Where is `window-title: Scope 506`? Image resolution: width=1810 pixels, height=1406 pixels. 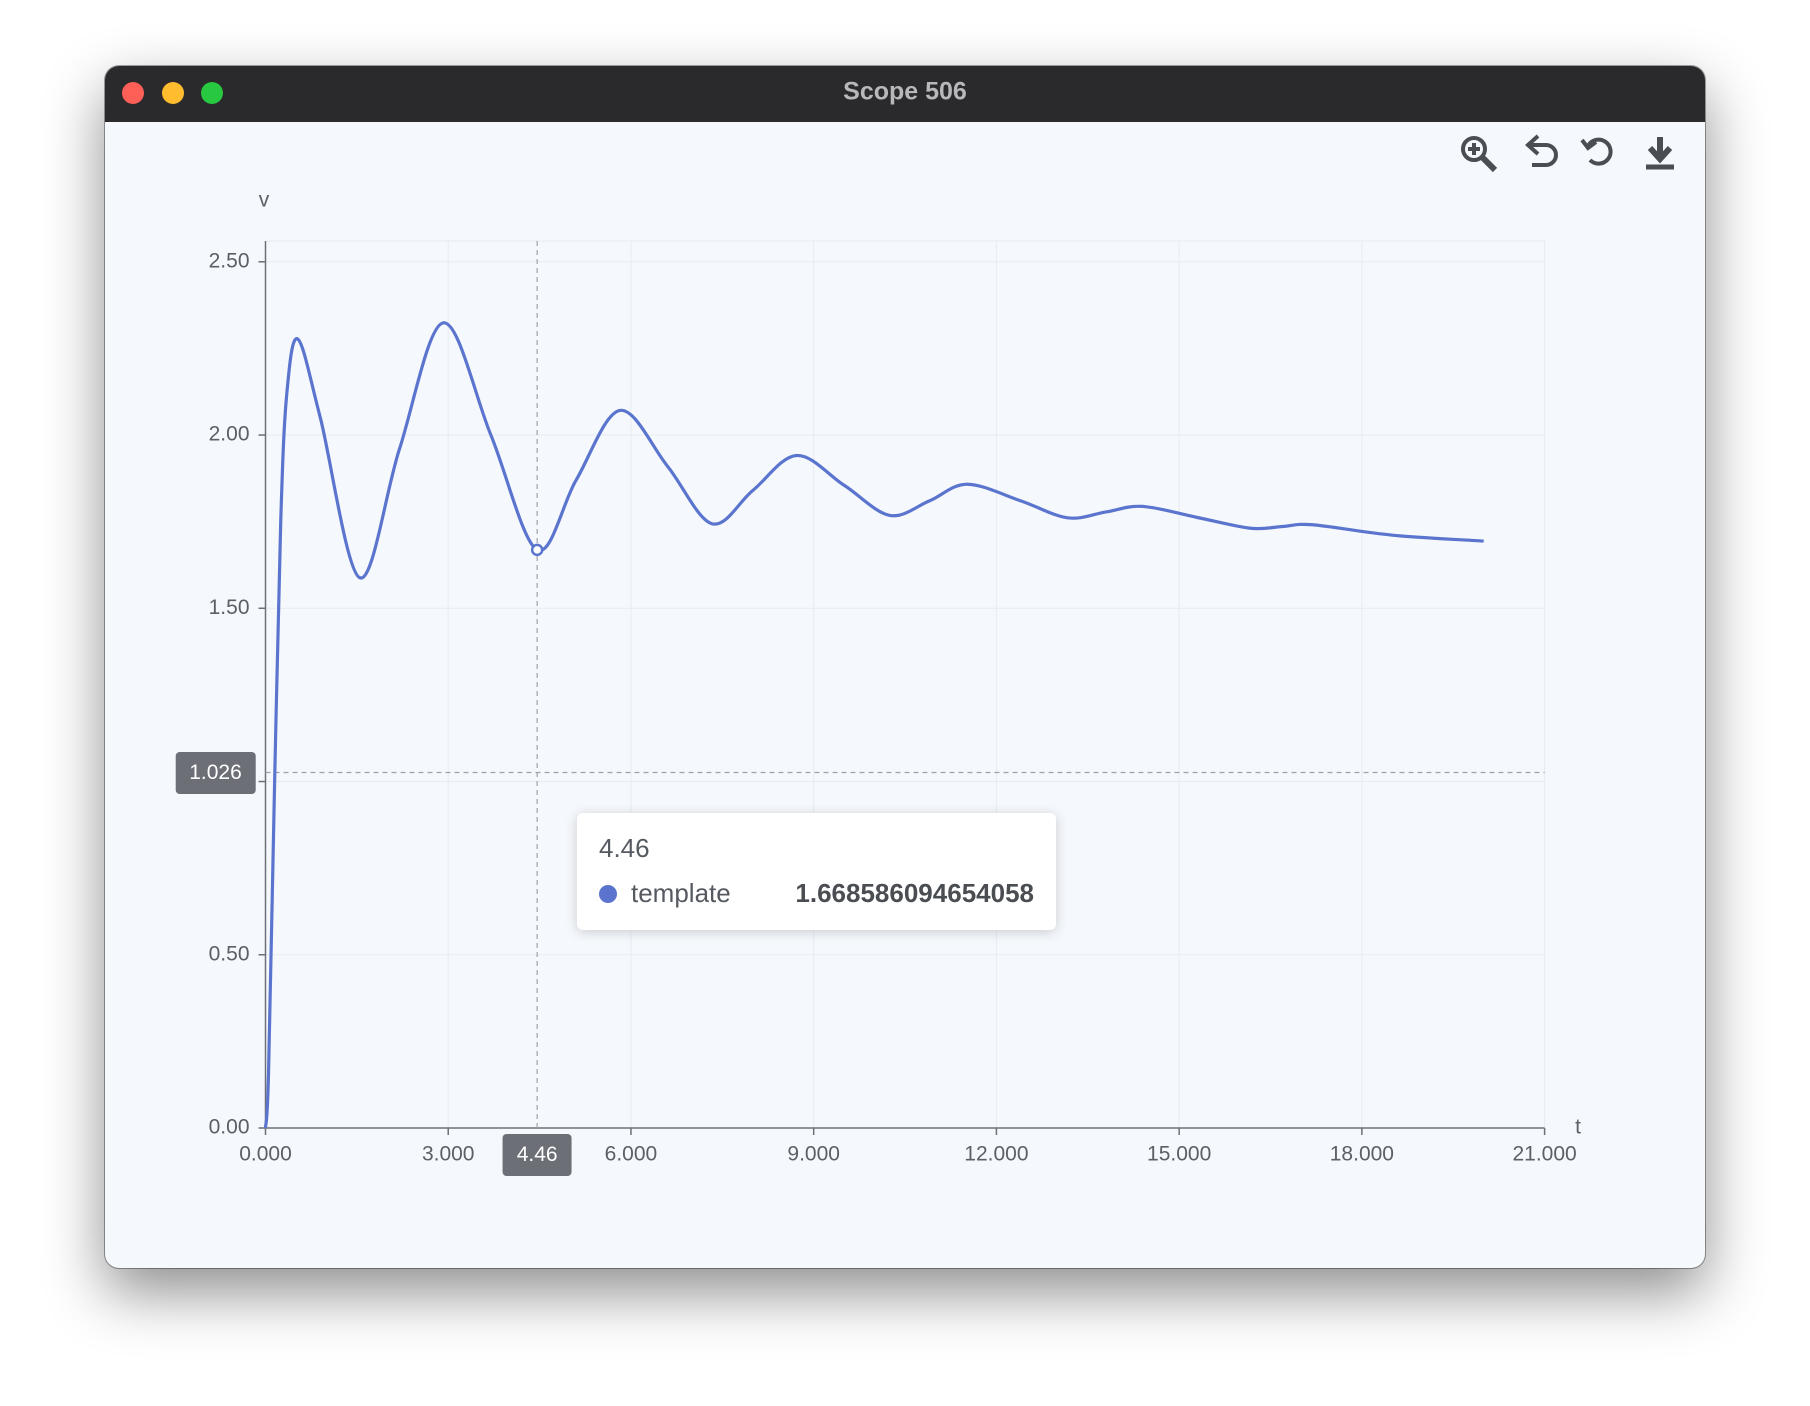 window-title: Scope 506 is located at coordinates (905, 92).